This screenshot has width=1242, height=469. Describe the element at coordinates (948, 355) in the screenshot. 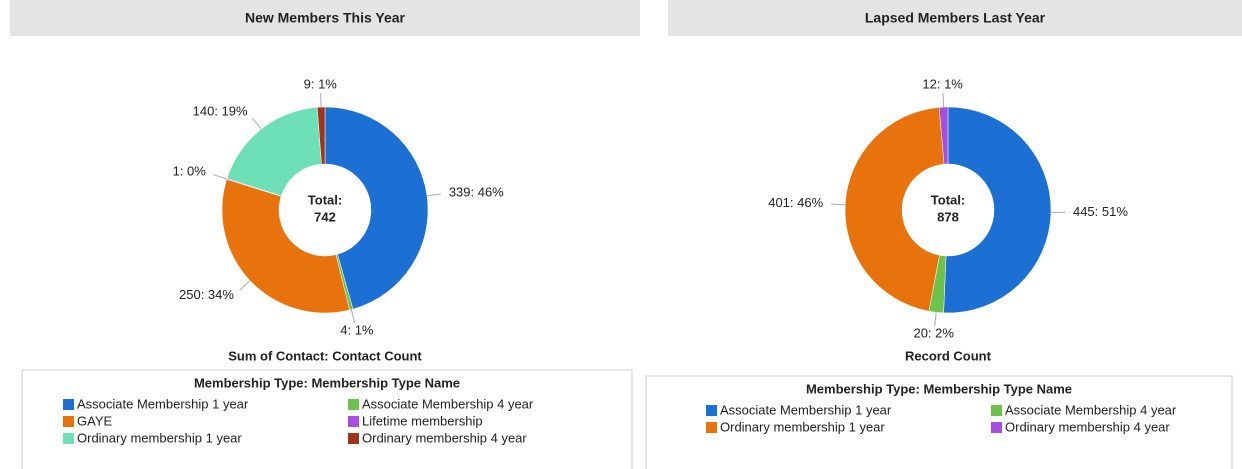

I see `axis-label: Record Count` at that location.